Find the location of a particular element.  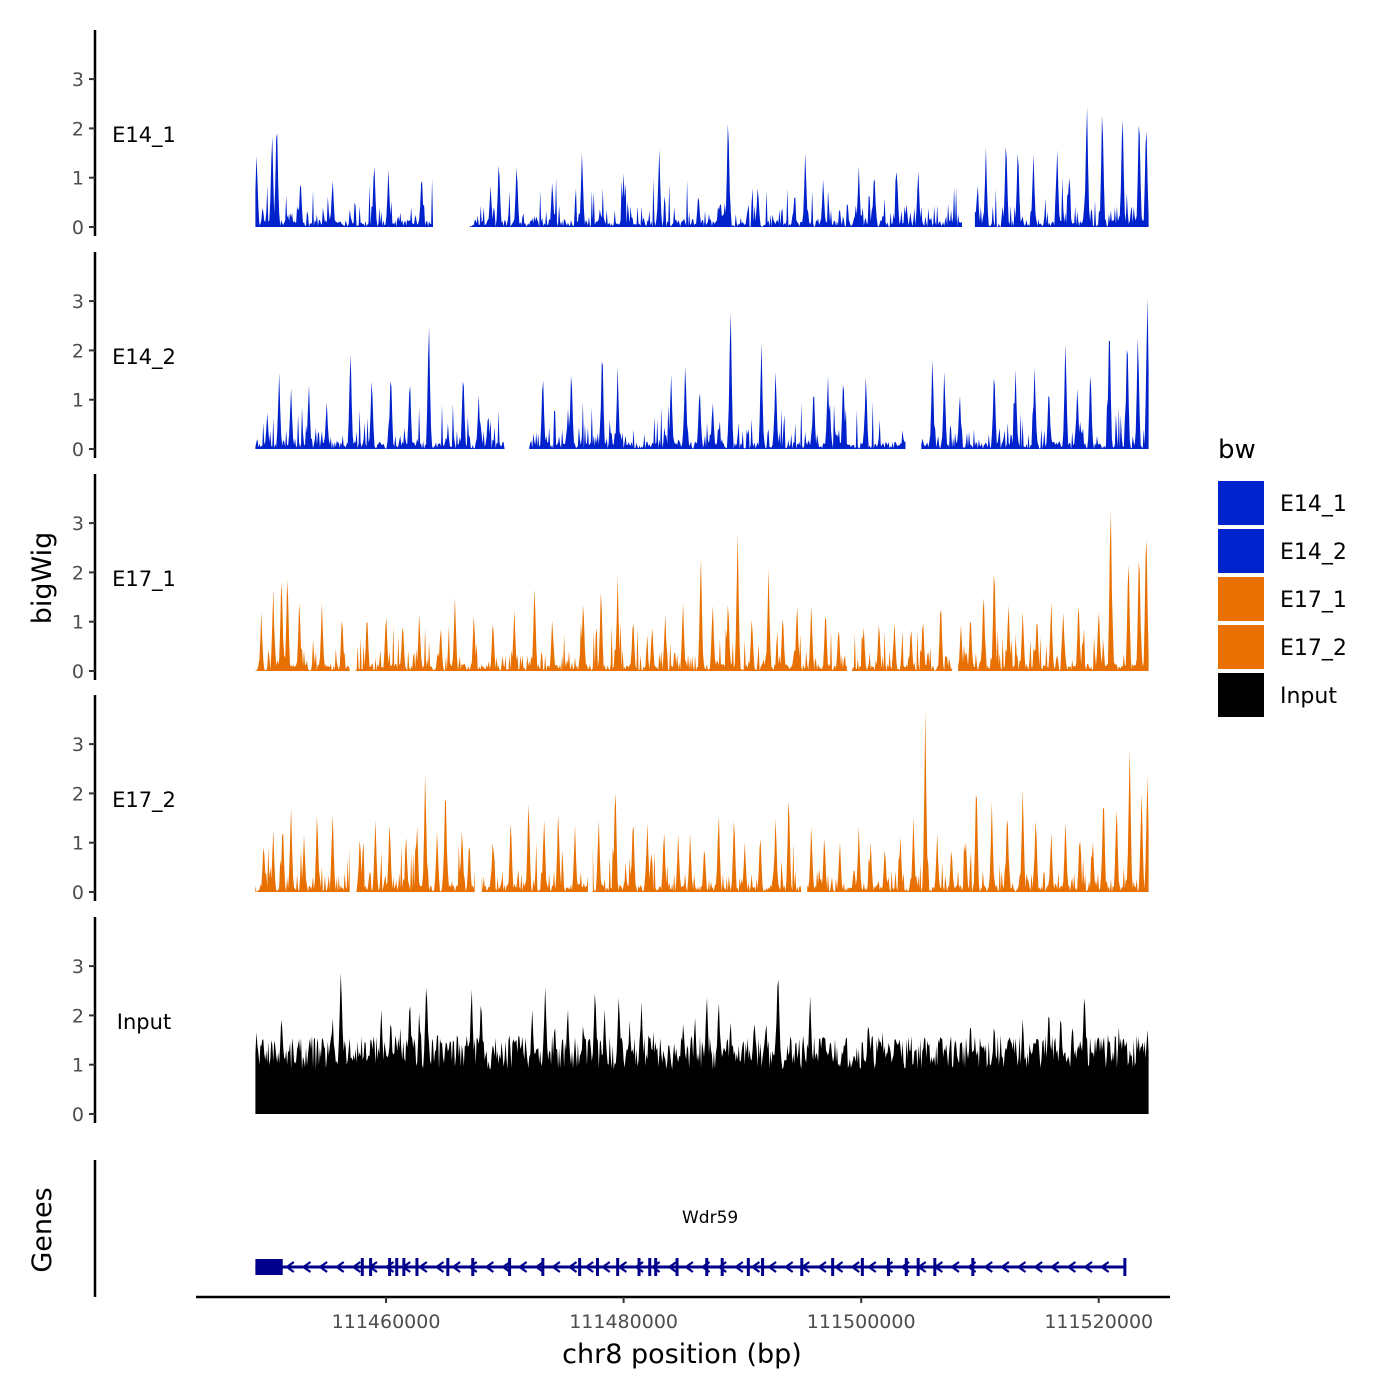

legend-label-E14_1: E14_1 is located at coordinates (1313, 504).